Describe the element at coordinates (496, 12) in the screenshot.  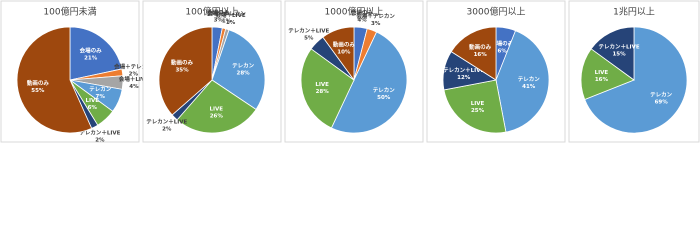
I see `chart-title: 3000億円以上` at that location.